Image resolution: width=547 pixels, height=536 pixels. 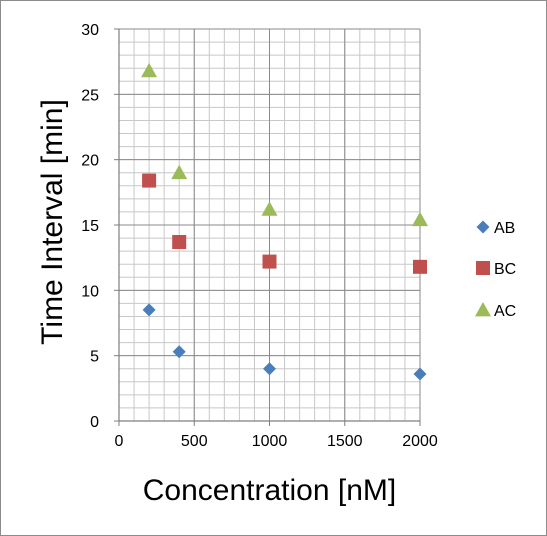 What do you see at coordinates (270, 441) in the screenshot?
I see `x-tick-label: 1000` at bounding box center [270, 441].